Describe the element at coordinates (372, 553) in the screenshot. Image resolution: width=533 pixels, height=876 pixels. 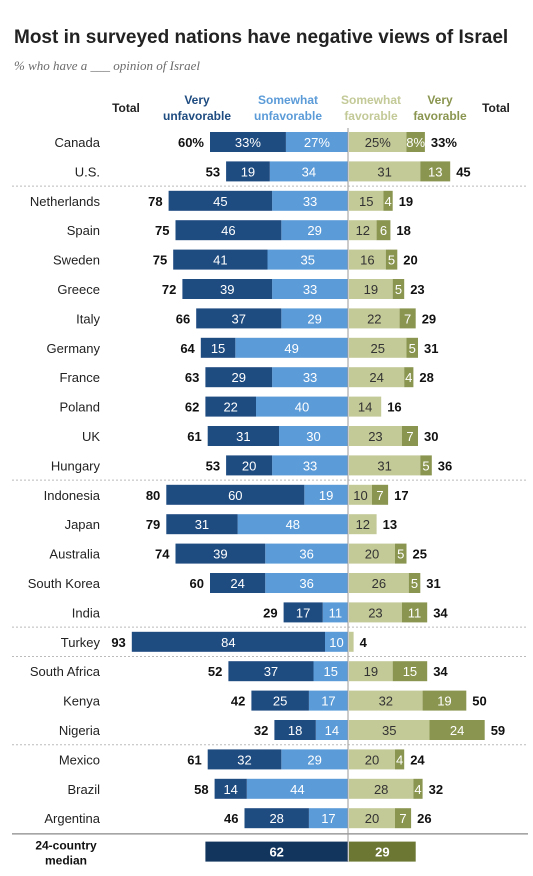
I see `bar-somewhat-favorable-australia` at that location.